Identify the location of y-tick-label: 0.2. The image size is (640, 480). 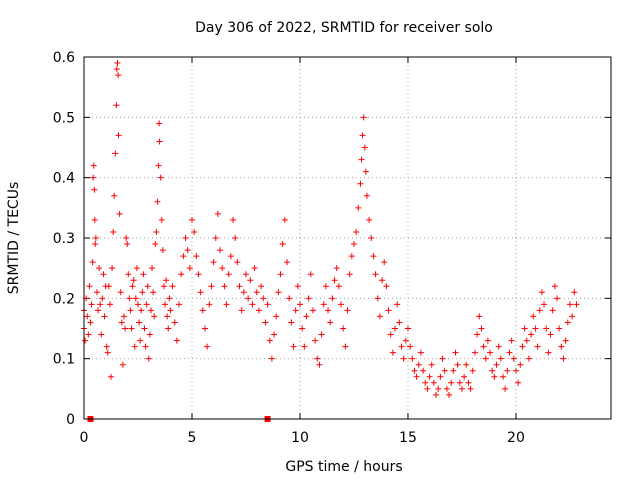
(64, 299).